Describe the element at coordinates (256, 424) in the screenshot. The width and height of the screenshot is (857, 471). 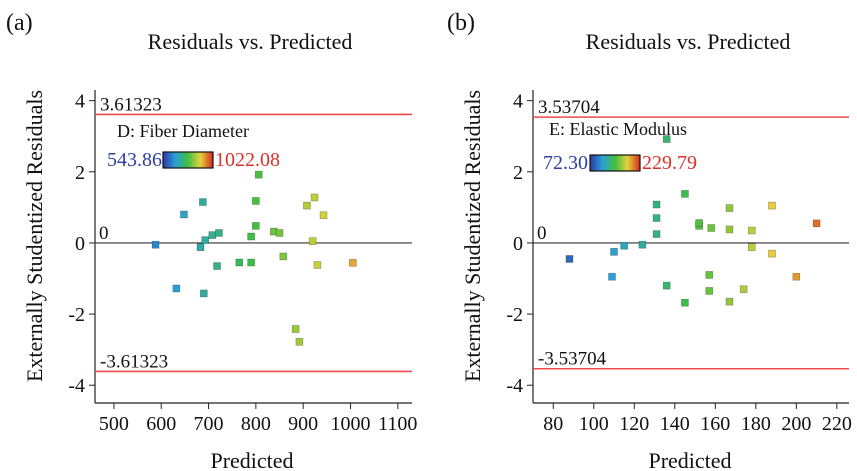
I see `x-tick-label-a: 800` at that location.